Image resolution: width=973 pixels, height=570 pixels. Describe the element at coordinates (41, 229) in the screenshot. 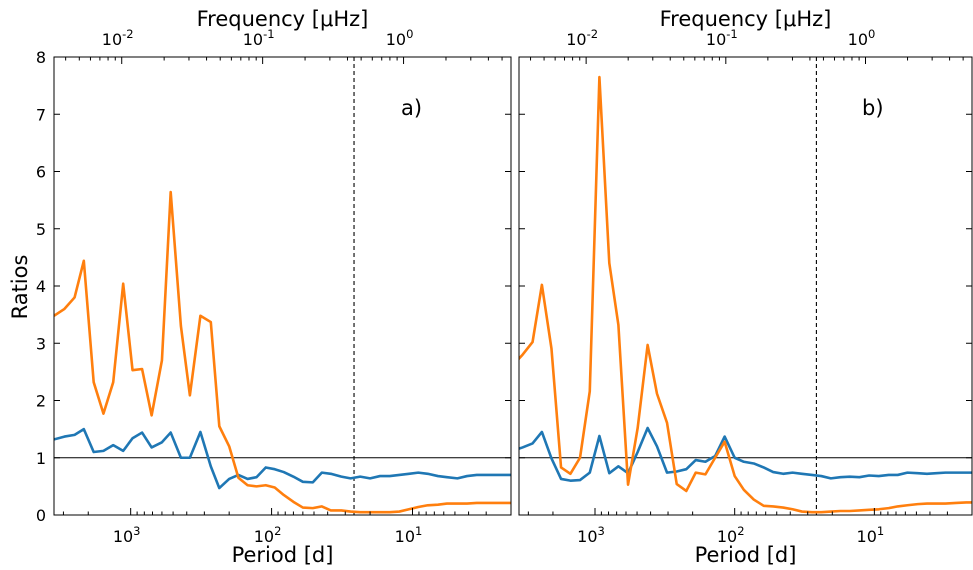

I see `y-tick-label: 5` at that location.